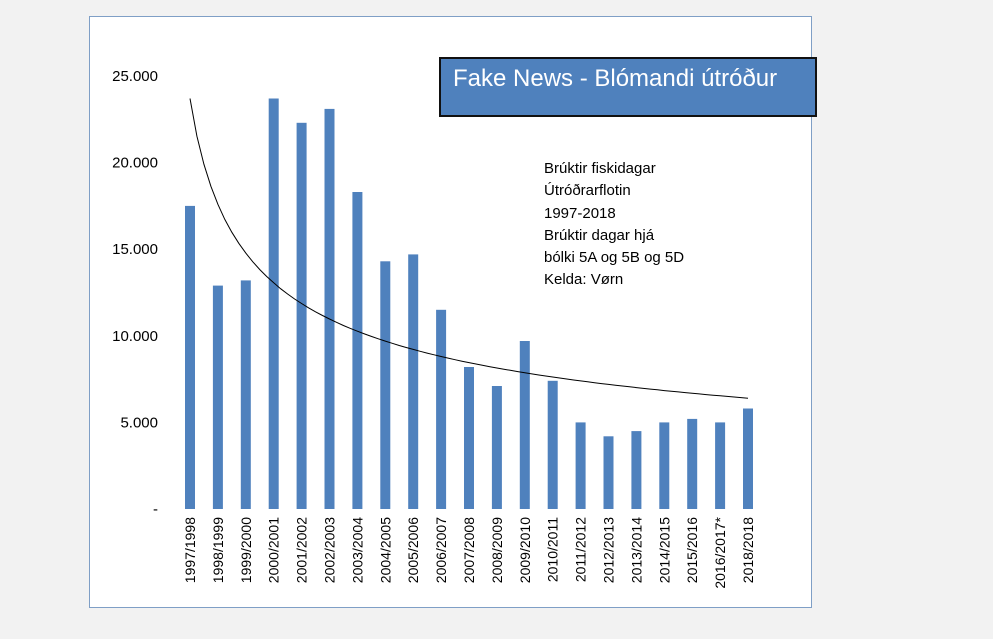 The width and height of the screenshot is (993, 639). Describe the element at coordinates (441, 550) in the screenshot. I see `x-tick-label: 2006/2007` at that location.